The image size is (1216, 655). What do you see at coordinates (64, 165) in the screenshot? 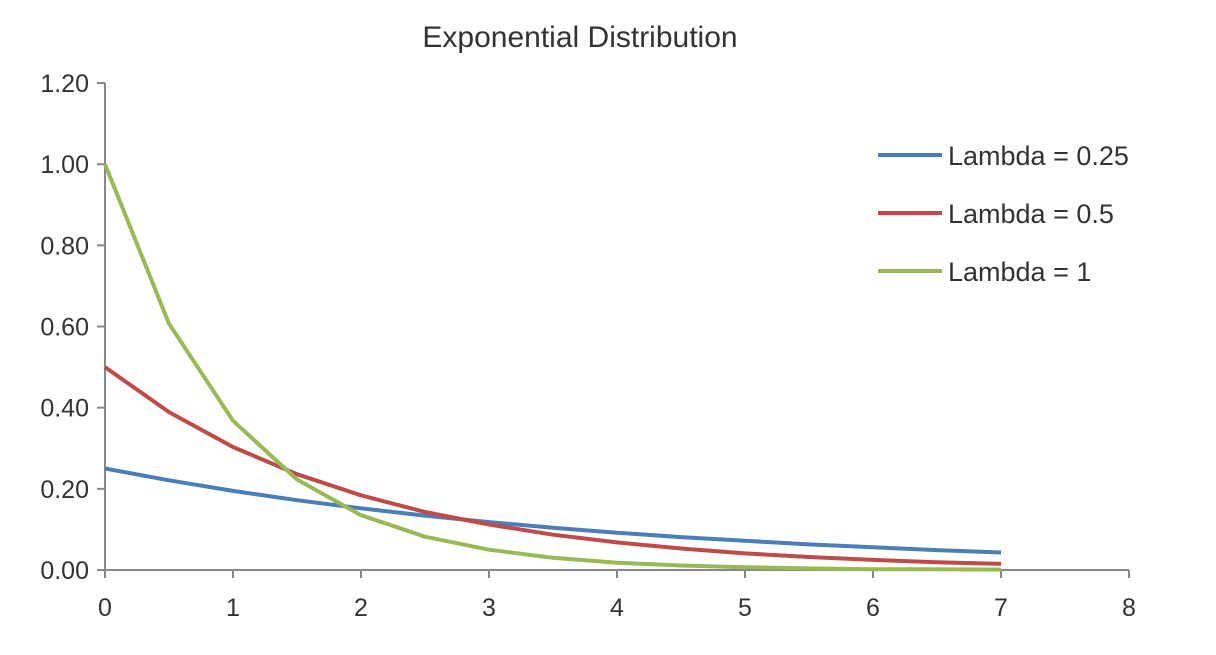
I see `y-tick-label: 1.00` at bounding box center [64, 165].